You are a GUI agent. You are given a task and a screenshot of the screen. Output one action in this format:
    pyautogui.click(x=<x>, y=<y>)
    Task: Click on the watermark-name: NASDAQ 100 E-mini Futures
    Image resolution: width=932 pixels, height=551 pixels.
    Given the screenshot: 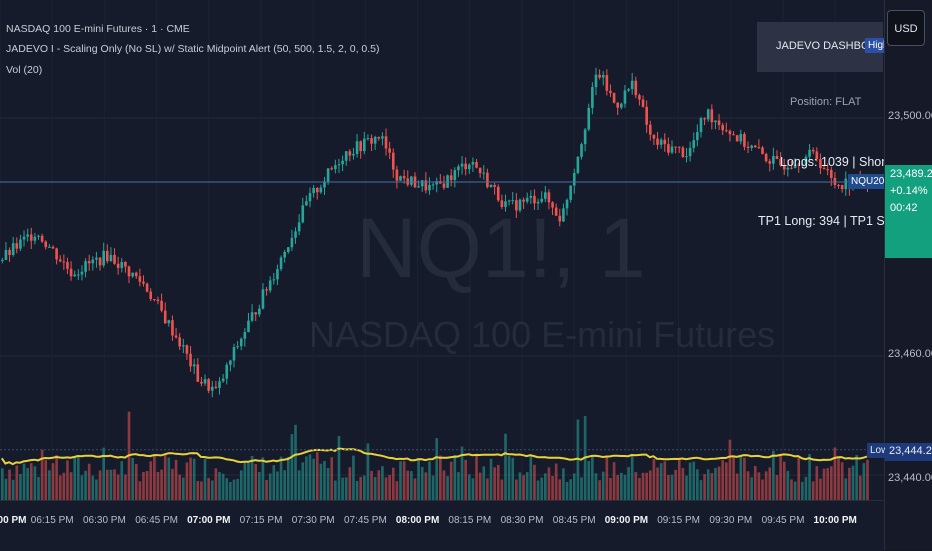 What is the action you would take?
    pyautogui.click(x=542, y=334)
    